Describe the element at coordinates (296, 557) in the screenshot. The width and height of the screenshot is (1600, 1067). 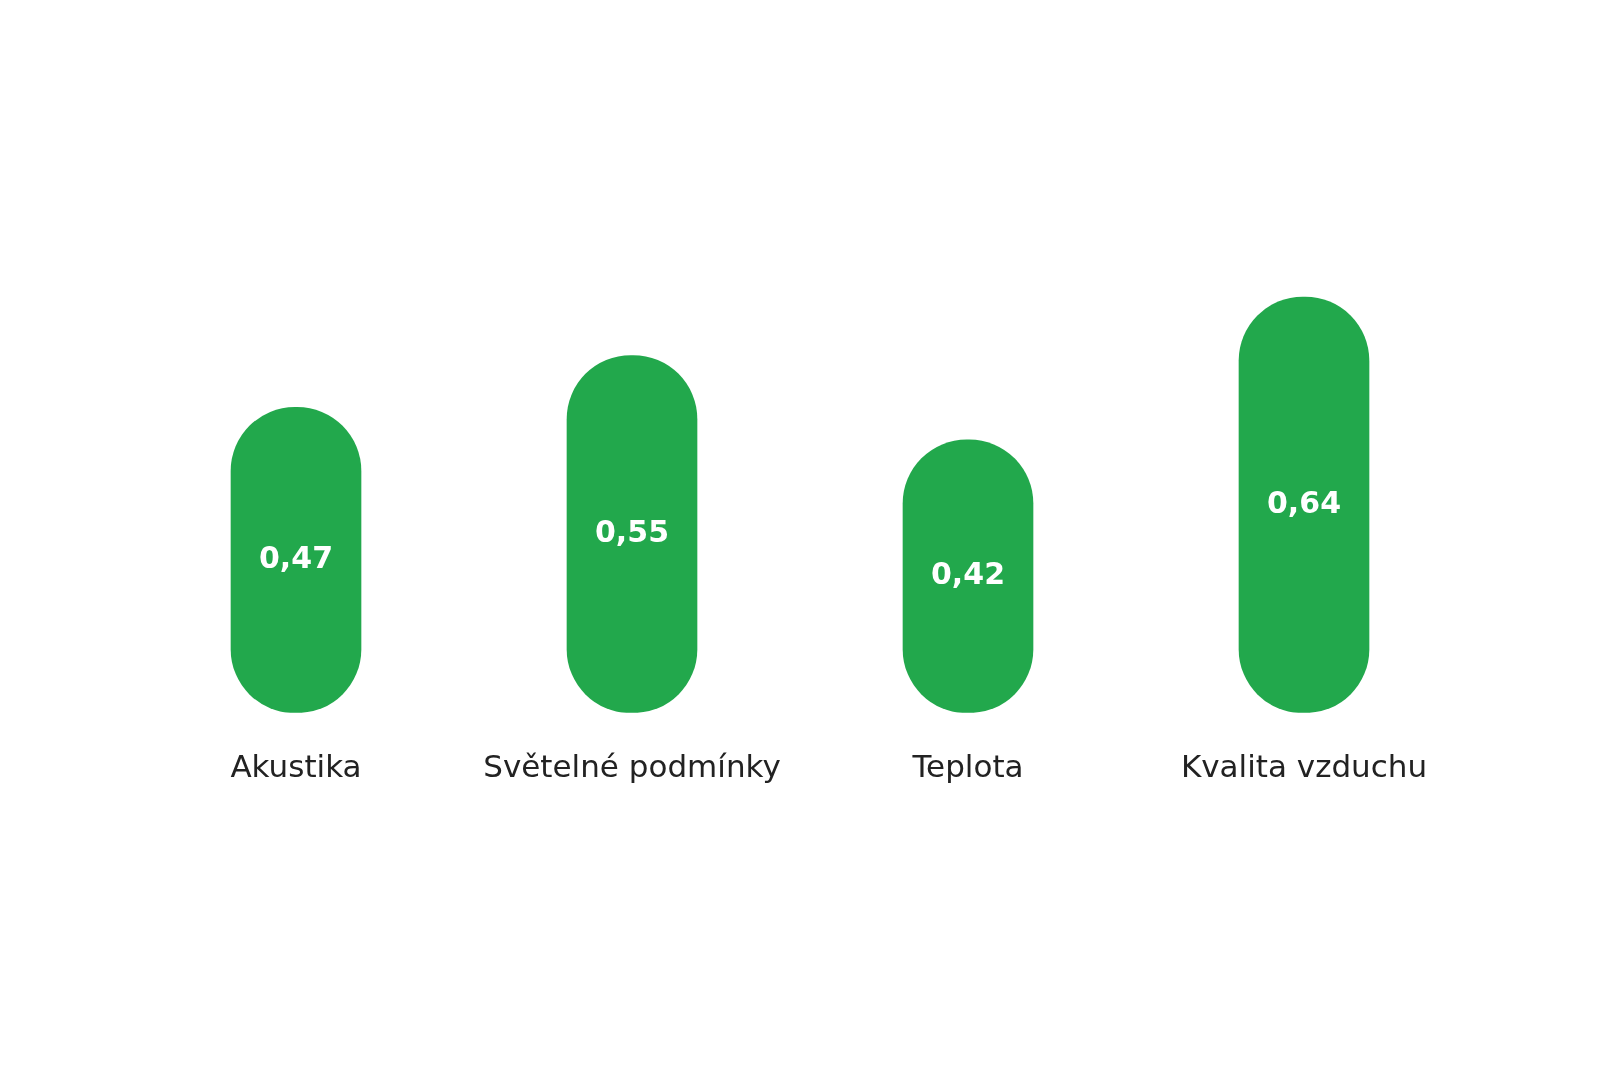
I see `data-label: 0,47` at that location.